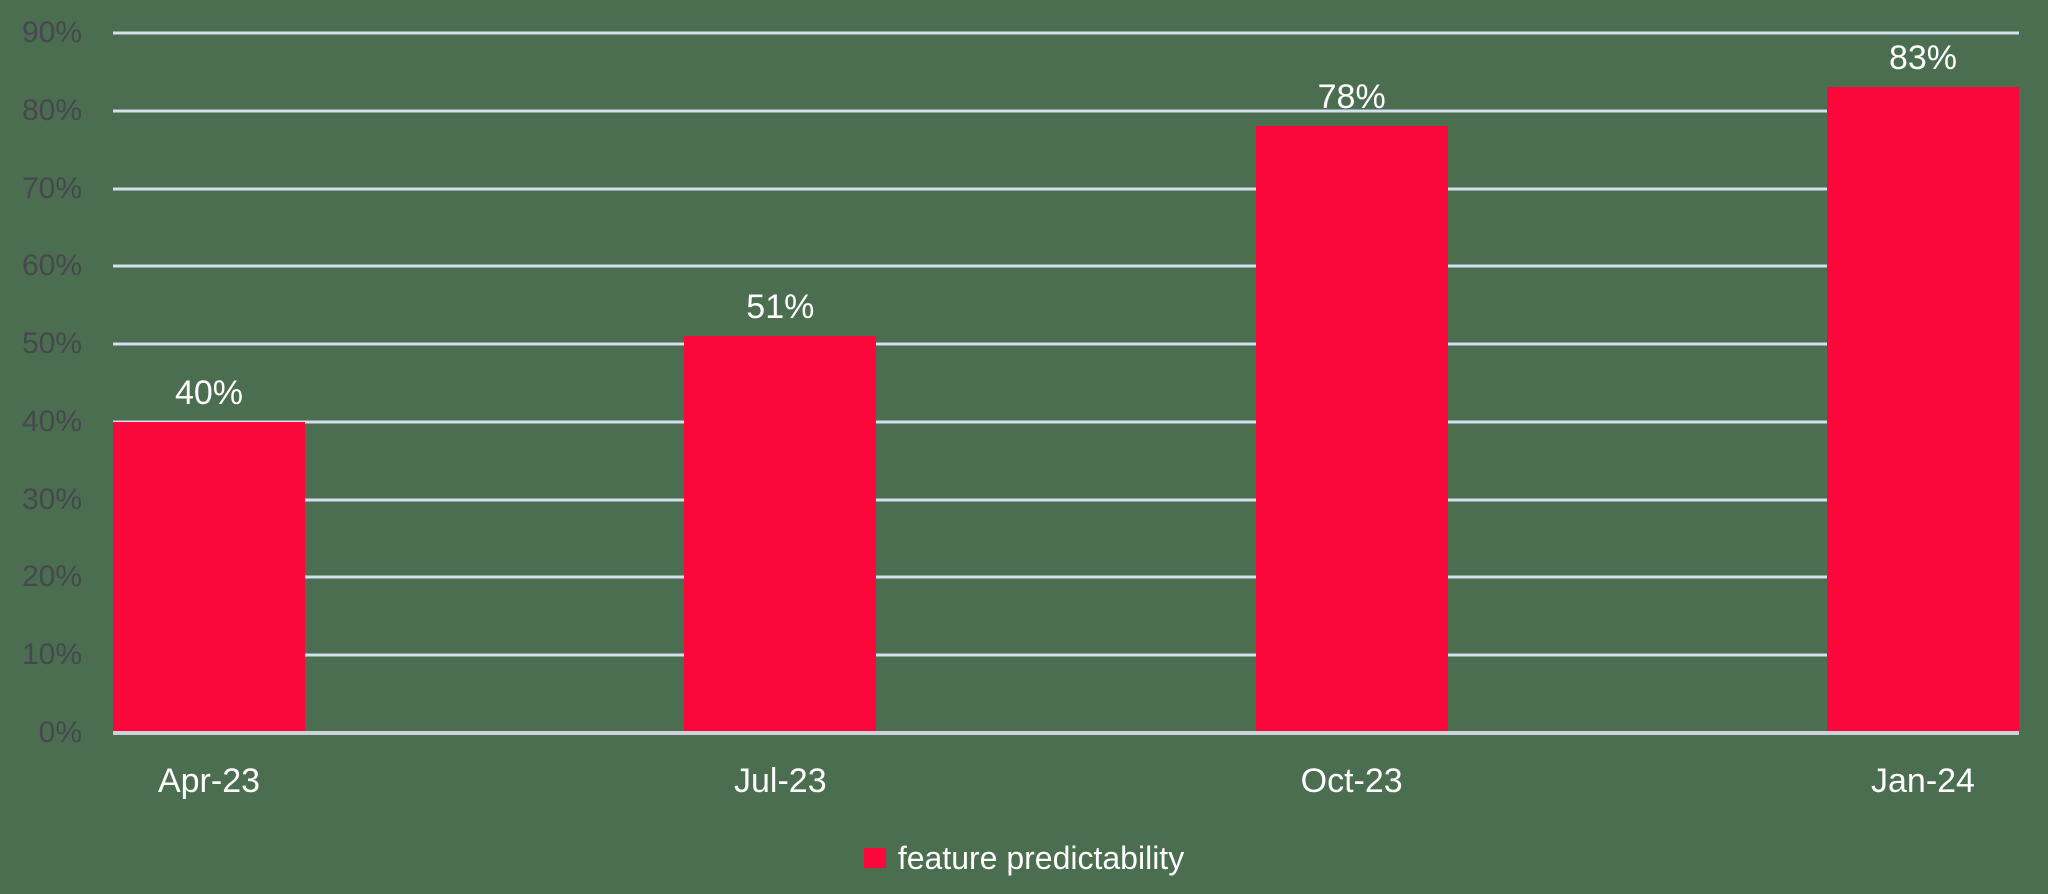 The width and height of the screenshot is (2048, 894). I want to click on bar-jul-23: 51%, so click(780, 511).